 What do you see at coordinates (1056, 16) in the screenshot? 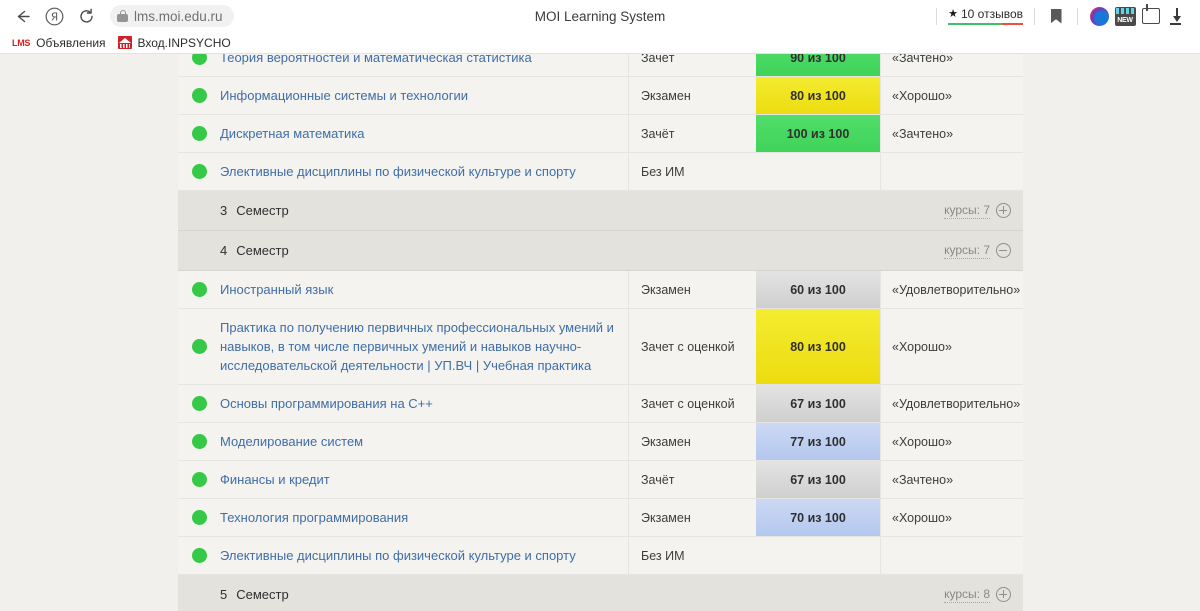
I see `bookmark-flag-icon` at bounding box center [1056, 16].